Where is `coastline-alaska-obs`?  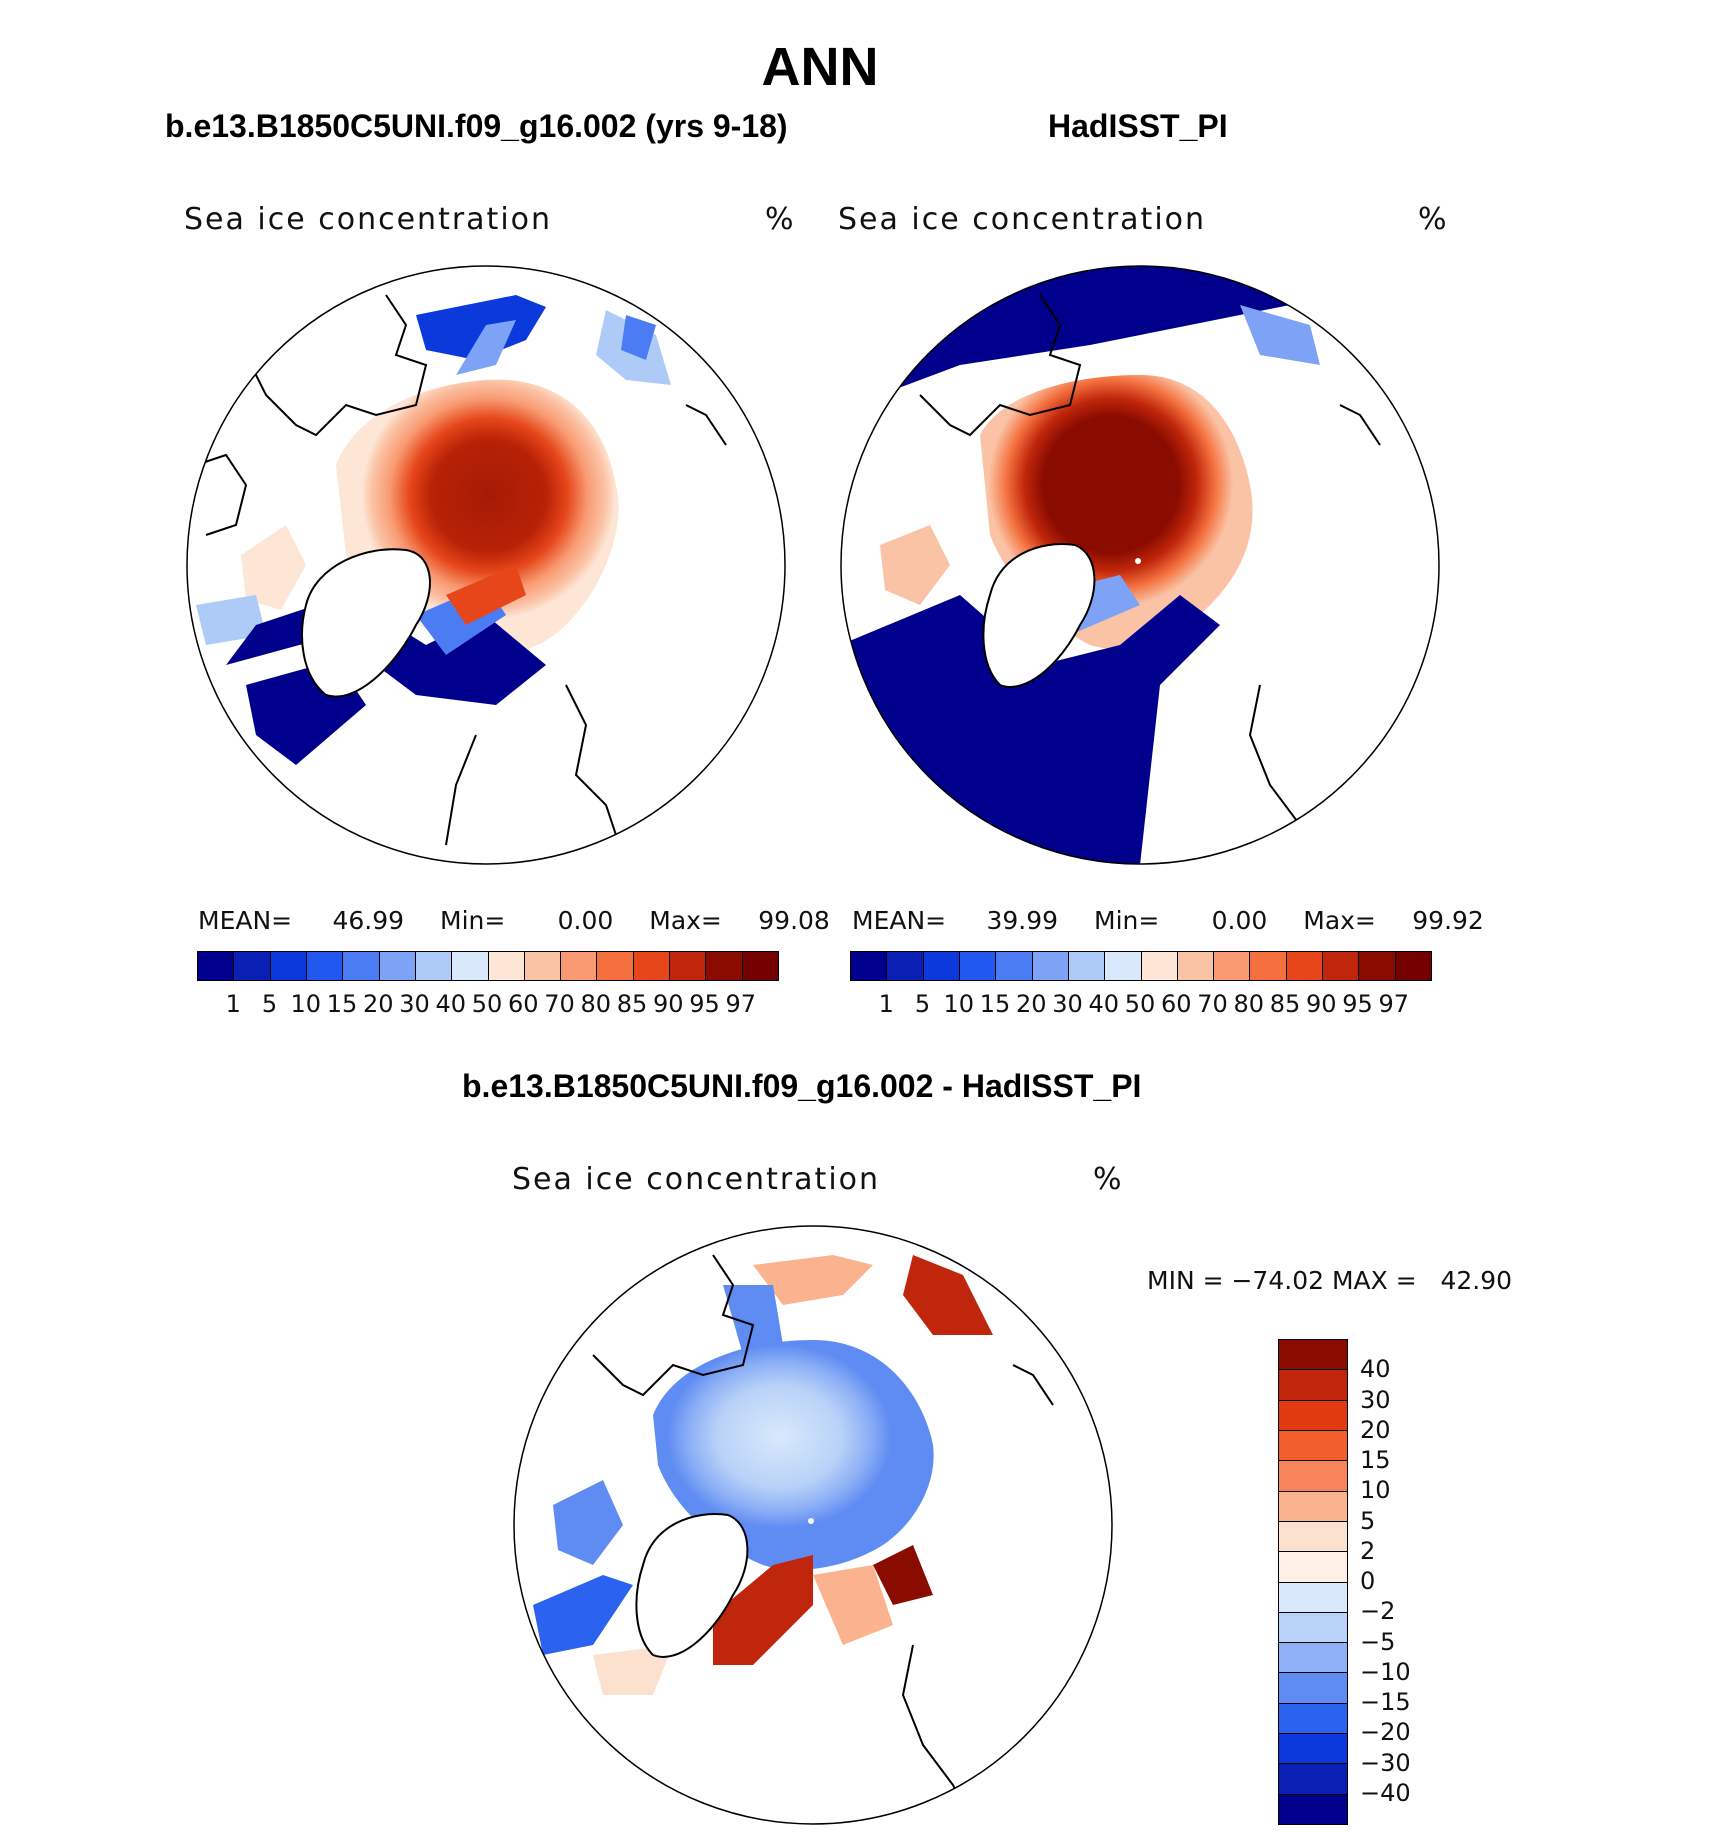 coastline-alaska-obs is located at coordinates (1360, 425).